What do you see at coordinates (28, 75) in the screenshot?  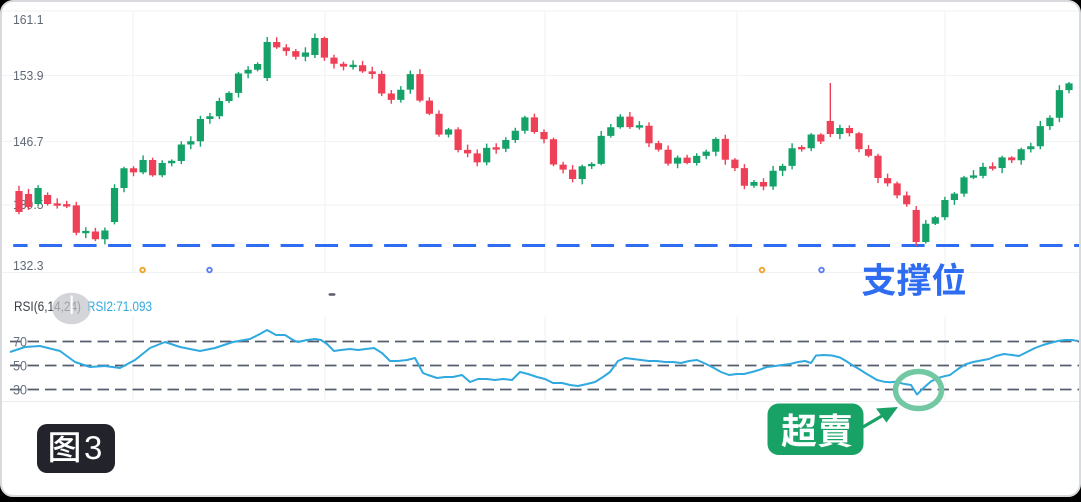 I see `svg-text: 153.9` at bounding box center [28, 75].